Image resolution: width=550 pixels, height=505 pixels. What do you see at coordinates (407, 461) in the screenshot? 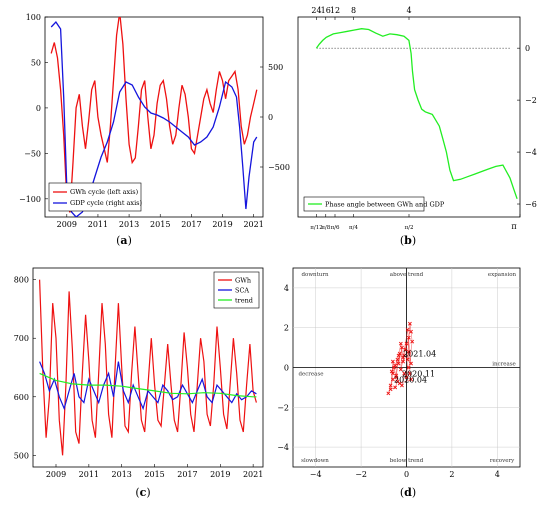
I see `panel-d-quadrant-bottom-center: below trend` at bounding box center [407, 461].